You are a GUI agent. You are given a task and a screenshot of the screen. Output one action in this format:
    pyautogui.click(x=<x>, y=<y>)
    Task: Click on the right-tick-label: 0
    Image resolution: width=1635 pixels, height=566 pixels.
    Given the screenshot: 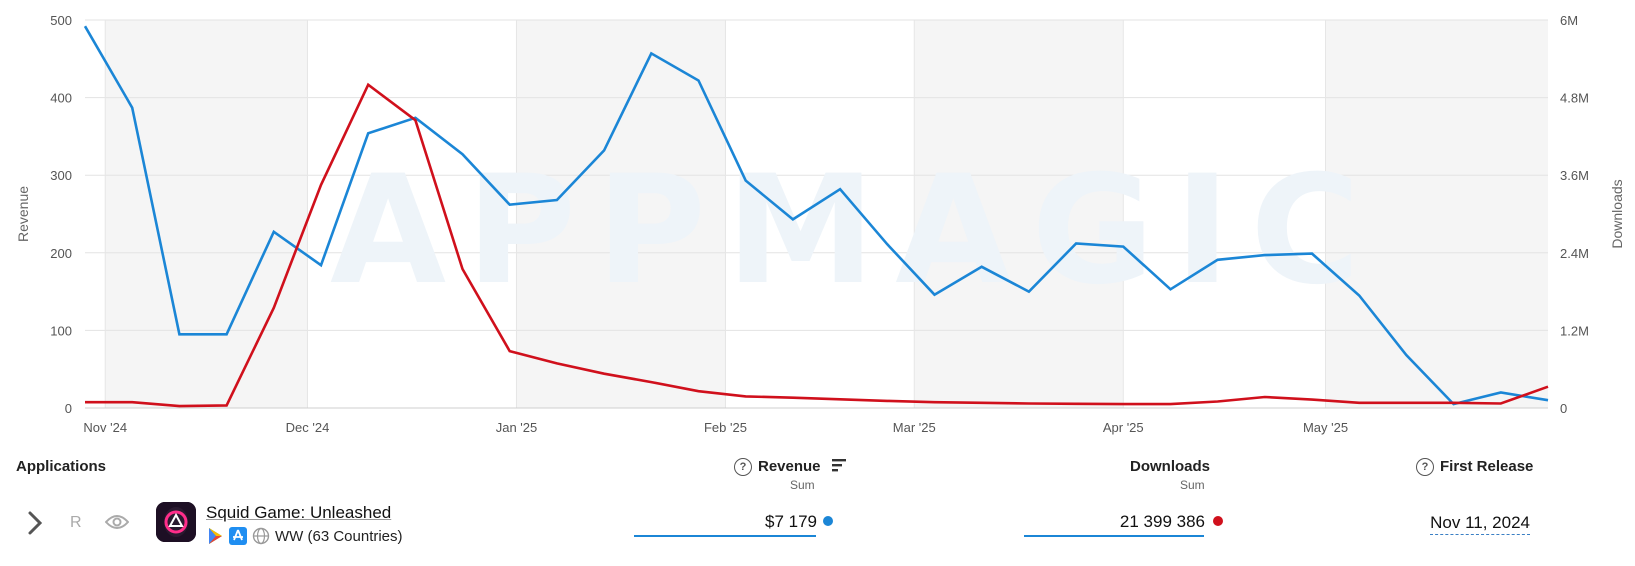 What is the action you would take?
    pyautogui.click(x=1563, y=408)
    